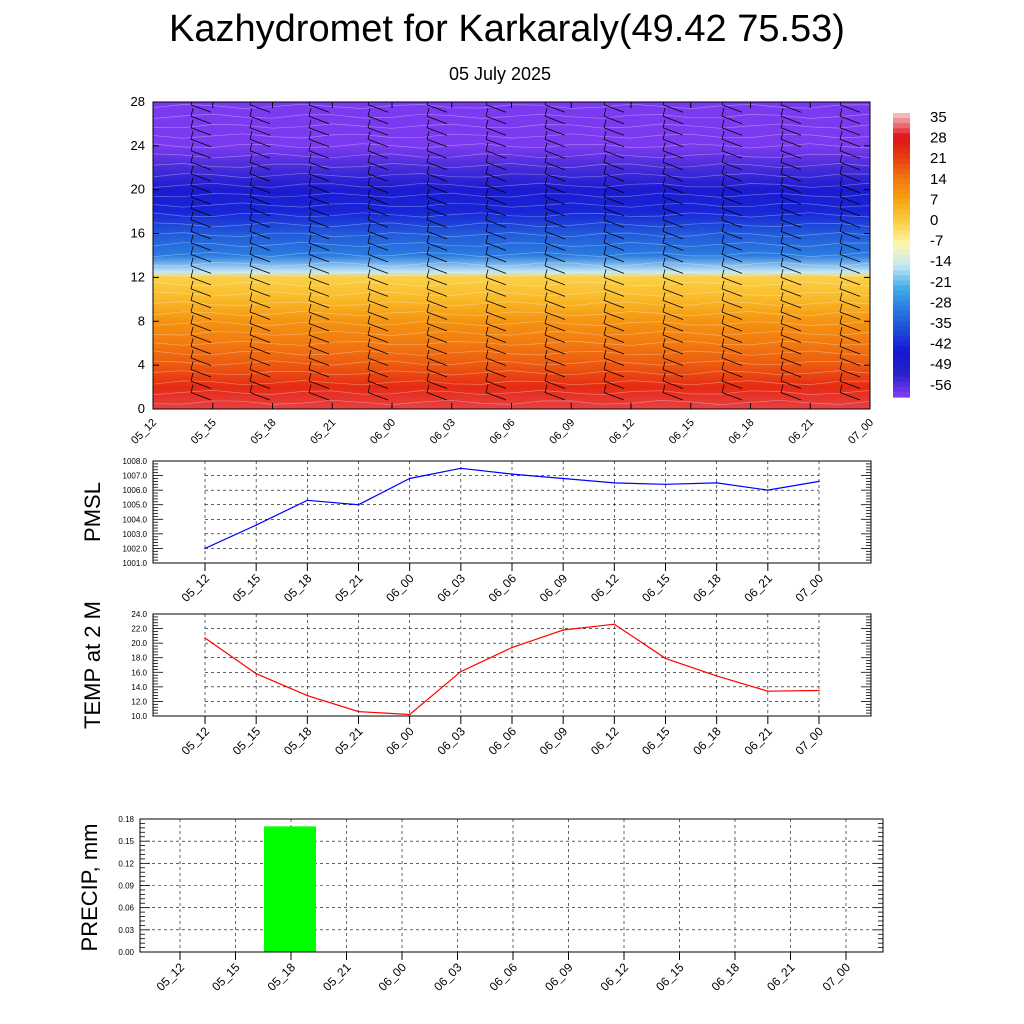  I want to click on y-tick-label: 0, so click(141, 408).